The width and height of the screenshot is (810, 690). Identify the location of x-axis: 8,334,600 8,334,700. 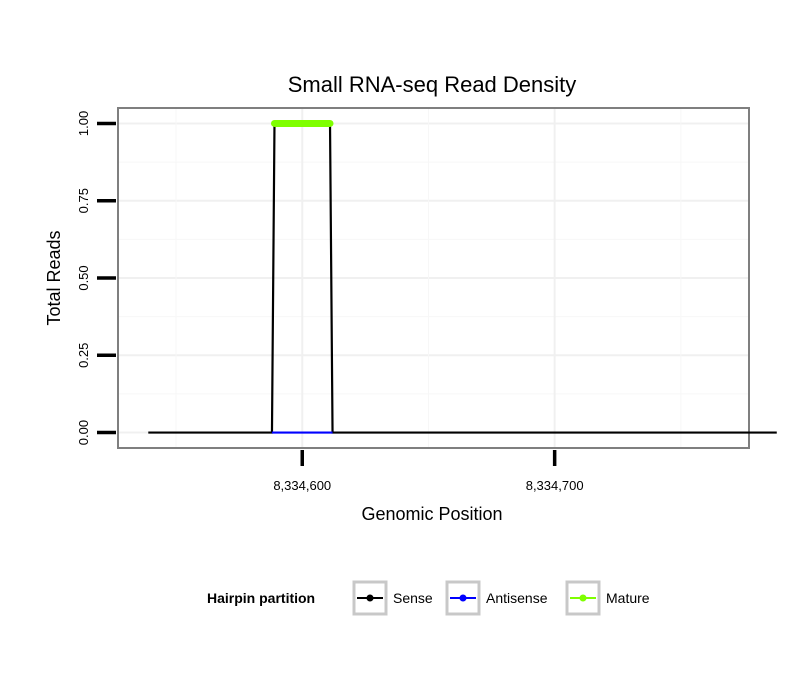
(428, 471).